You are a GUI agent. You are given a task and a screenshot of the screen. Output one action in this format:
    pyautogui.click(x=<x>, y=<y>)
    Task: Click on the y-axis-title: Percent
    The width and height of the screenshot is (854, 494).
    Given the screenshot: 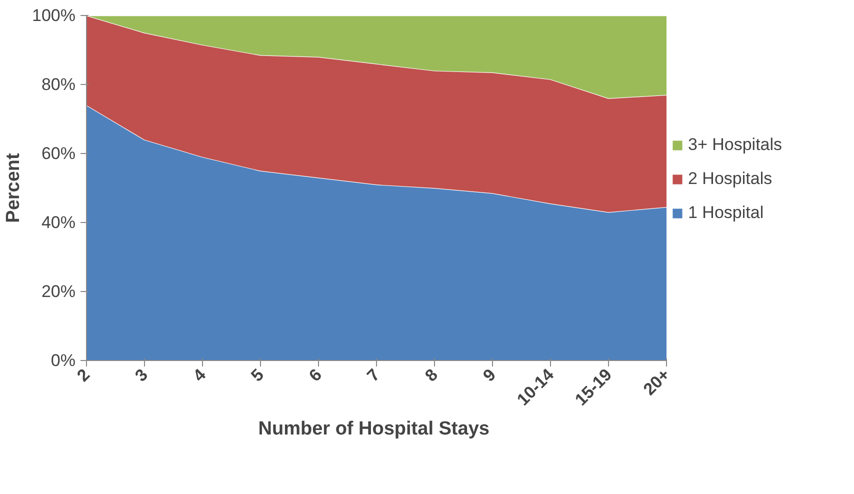 What is the action you would take?
    pyautogui.click(x=13, y=187)
    